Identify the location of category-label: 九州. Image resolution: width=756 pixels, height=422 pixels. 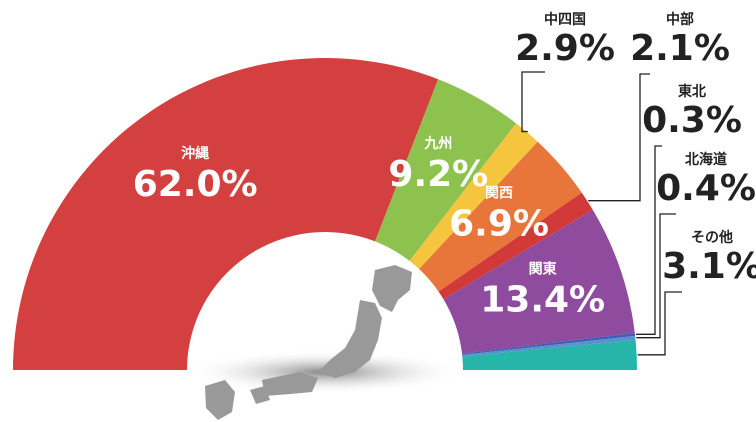
(437, 144).